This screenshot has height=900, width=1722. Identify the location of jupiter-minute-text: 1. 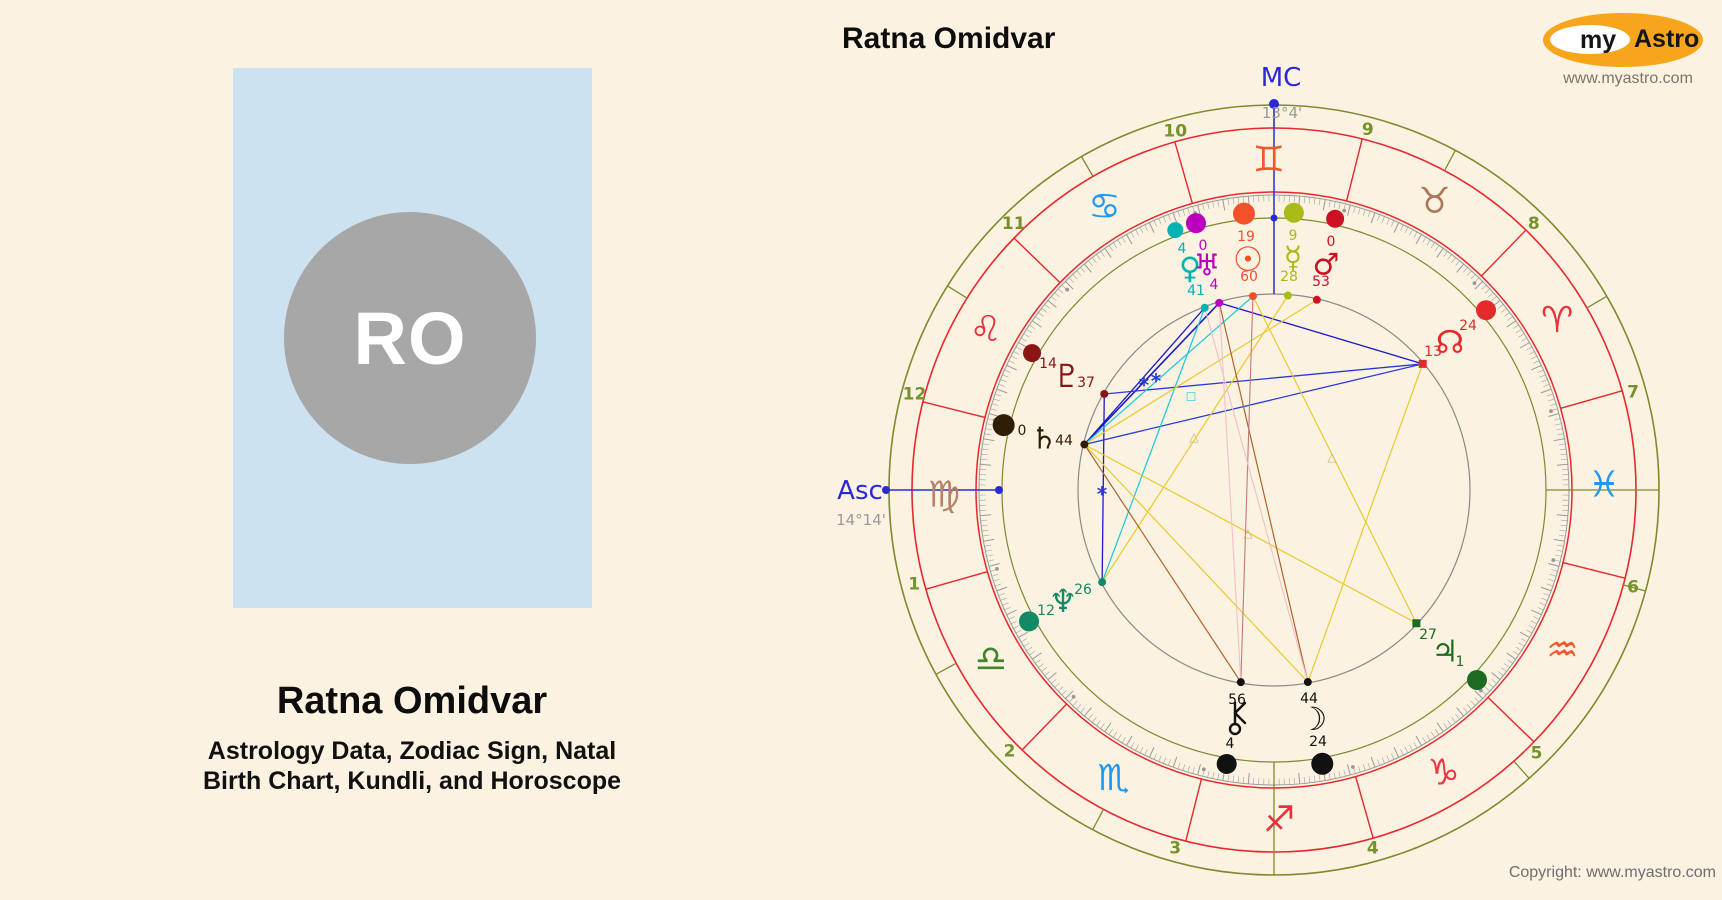
(1460, 662).